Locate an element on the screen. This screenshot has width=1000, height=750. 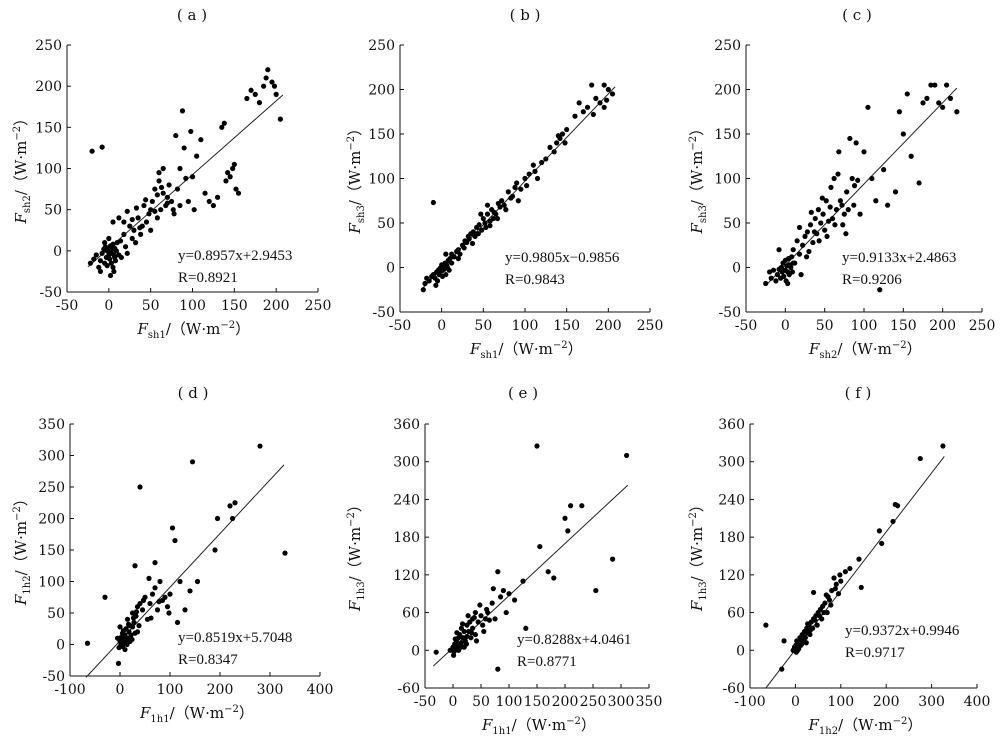
regression-equation: y=0.8519x+5.7048 is located at coordinates (235, 638).